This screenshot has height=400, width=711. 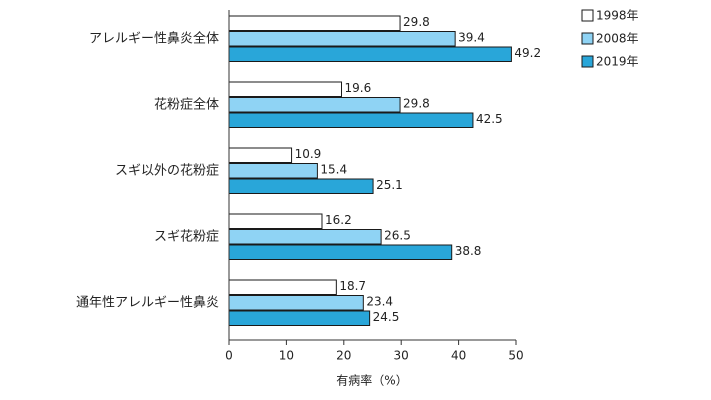 What do you see at coordinates (468, 251) in the screenshot?
I see `value-label: 38.8` at bounding box center [468, 251].